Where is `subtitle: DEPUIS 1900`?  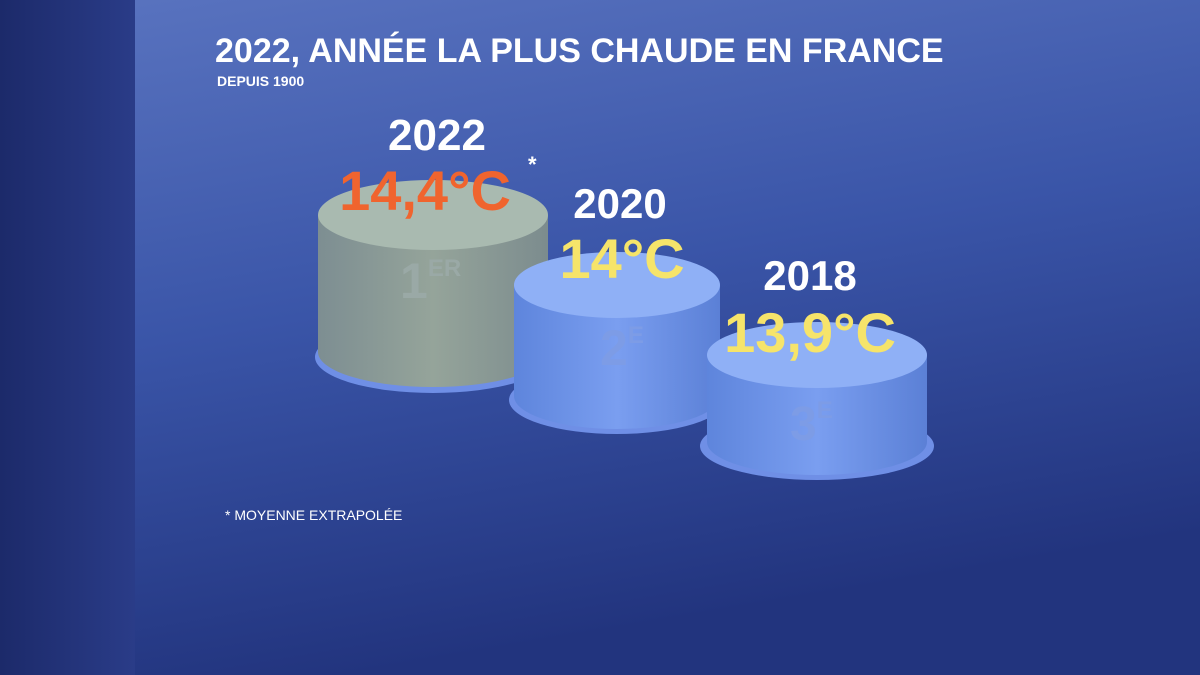 subtitle: DEPUIS 1900 is located at coordinates (260, 81).